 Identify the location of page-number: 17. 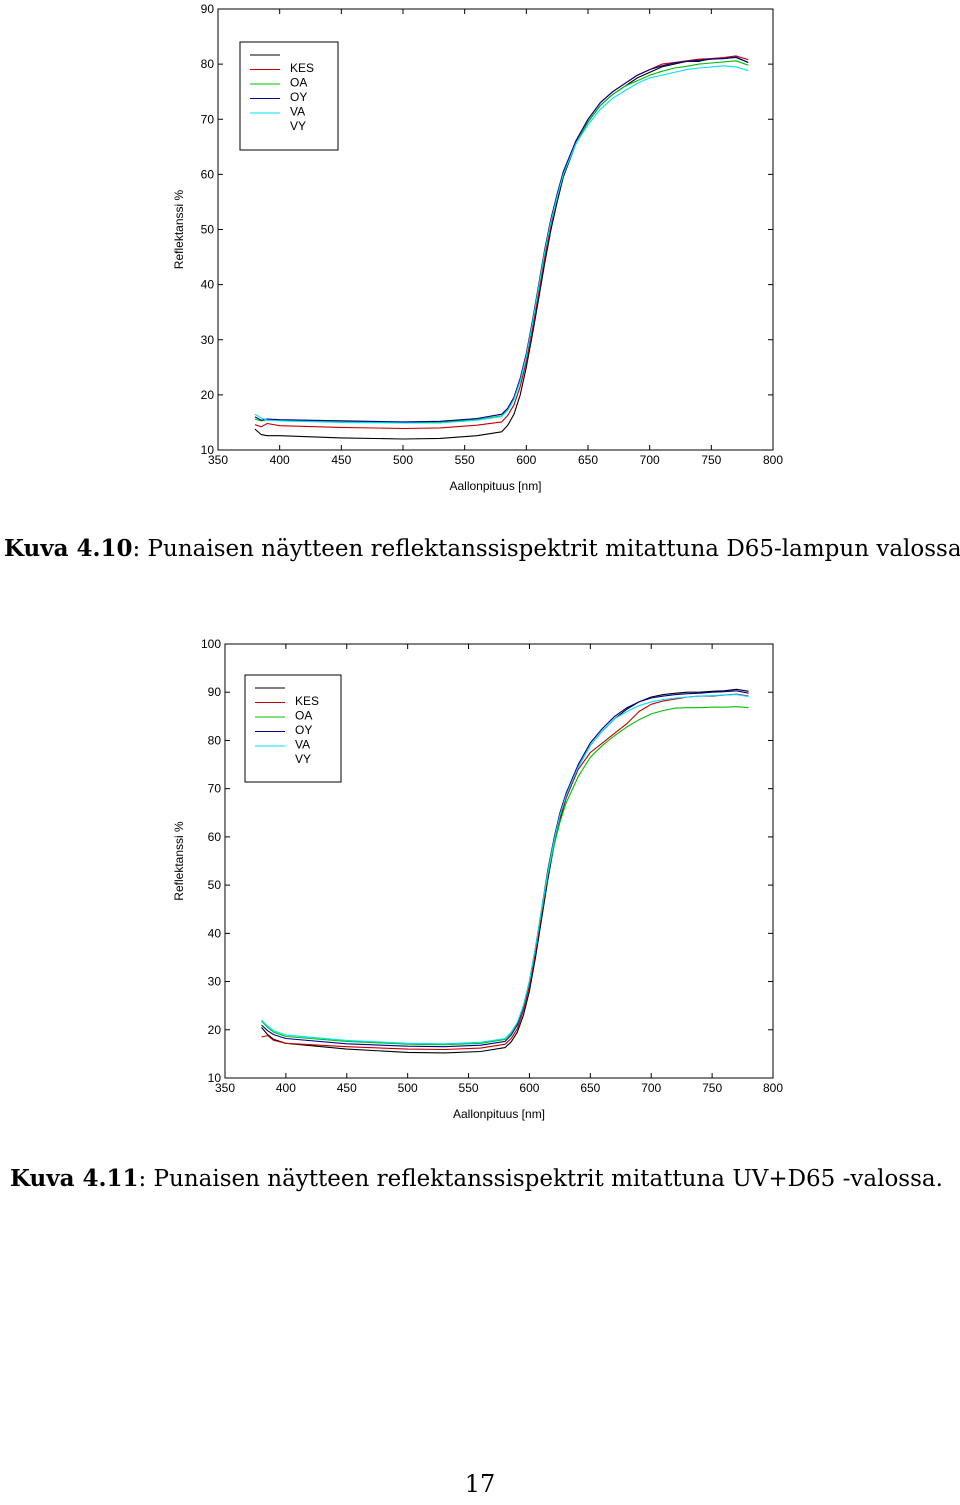
(480, 1484).